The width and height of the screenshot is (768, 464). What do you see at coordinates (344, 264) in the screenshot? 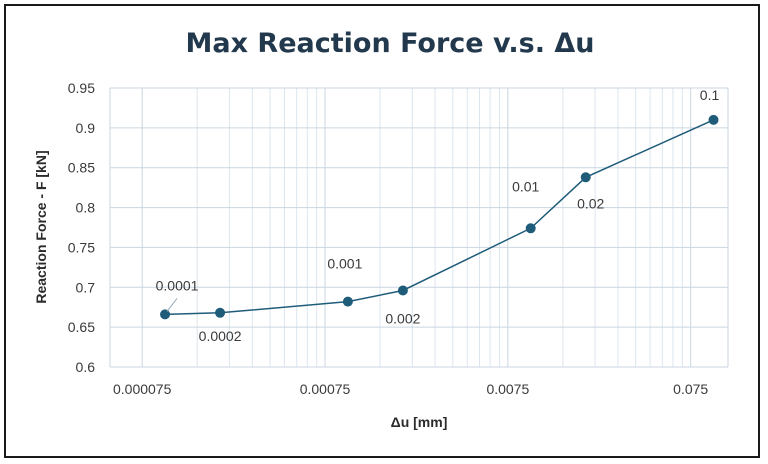
I see `data-label: 0.001` at bounding box center [344, 264].